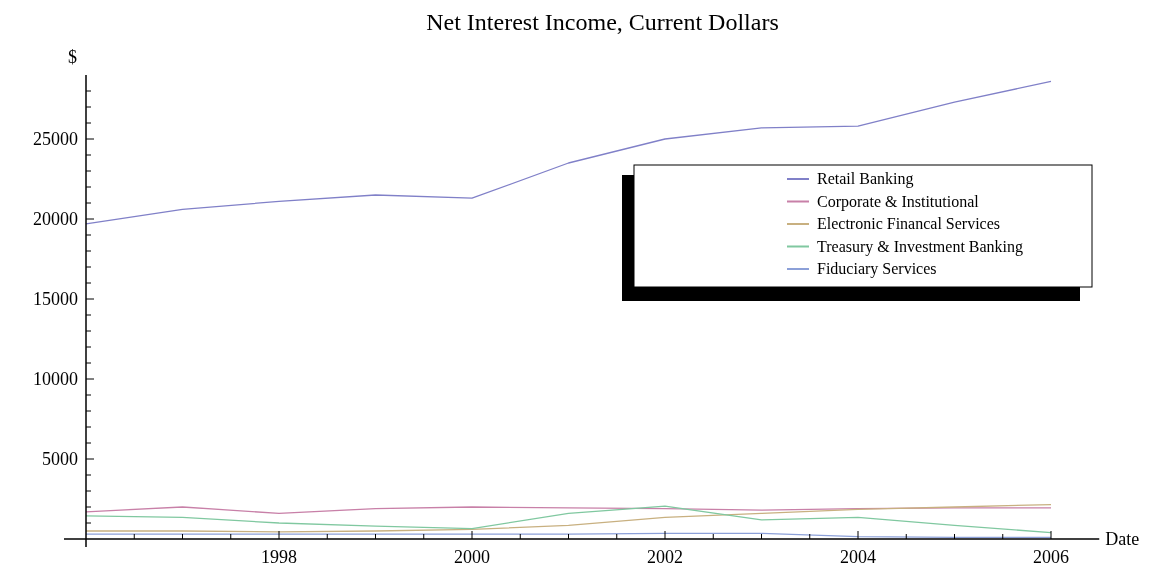 This screenshot has width=1165, height=567. What do you see at coordinates (602, 22) in the screenshot?
I see `chart-title: Net Interest Income, Current Dollars` at bounding box center [602, 22].